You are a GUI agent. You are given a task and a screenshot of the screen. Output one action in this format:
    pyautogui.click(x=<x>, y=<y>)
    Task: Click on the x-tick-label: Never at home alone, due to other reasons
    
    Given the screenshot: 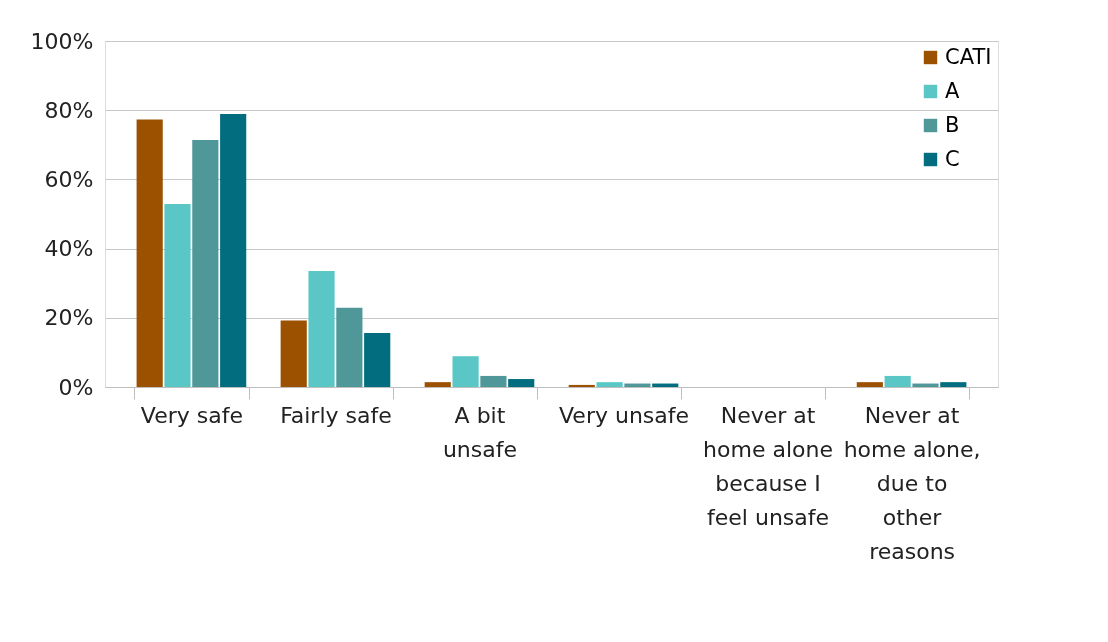 What is the action you would take?
    pyautogui.click(x=912, y=483)
    